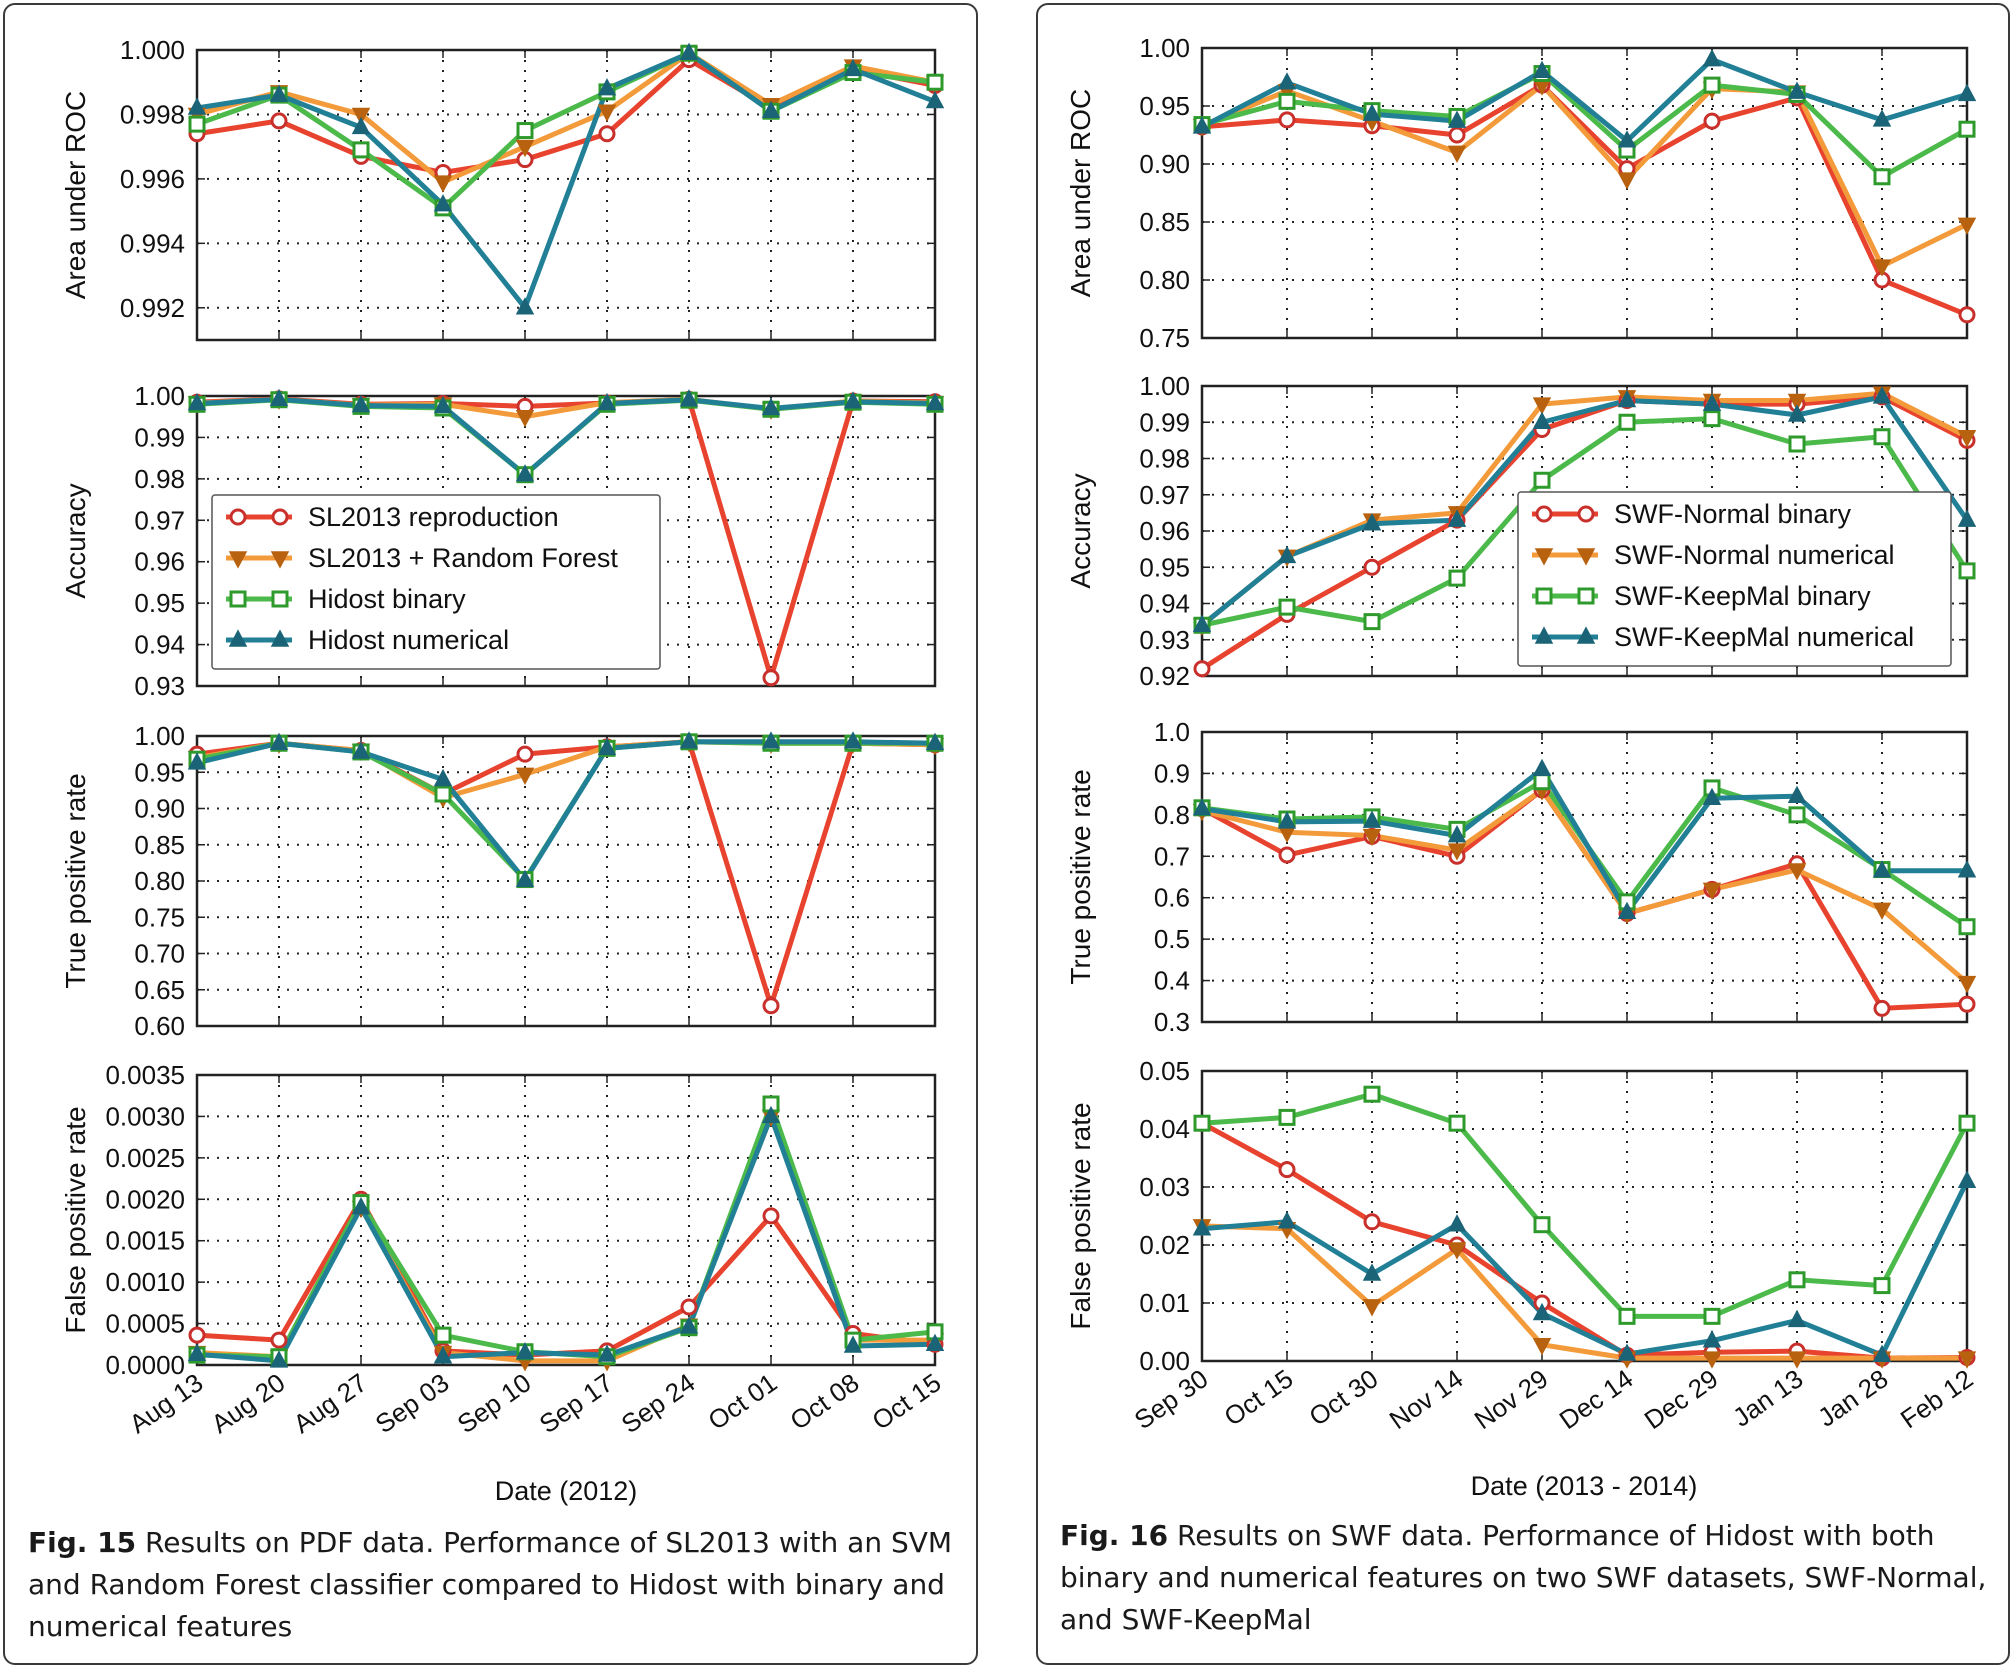  I want to click on x-tick-label: Aug 20, so click(248, 1403).